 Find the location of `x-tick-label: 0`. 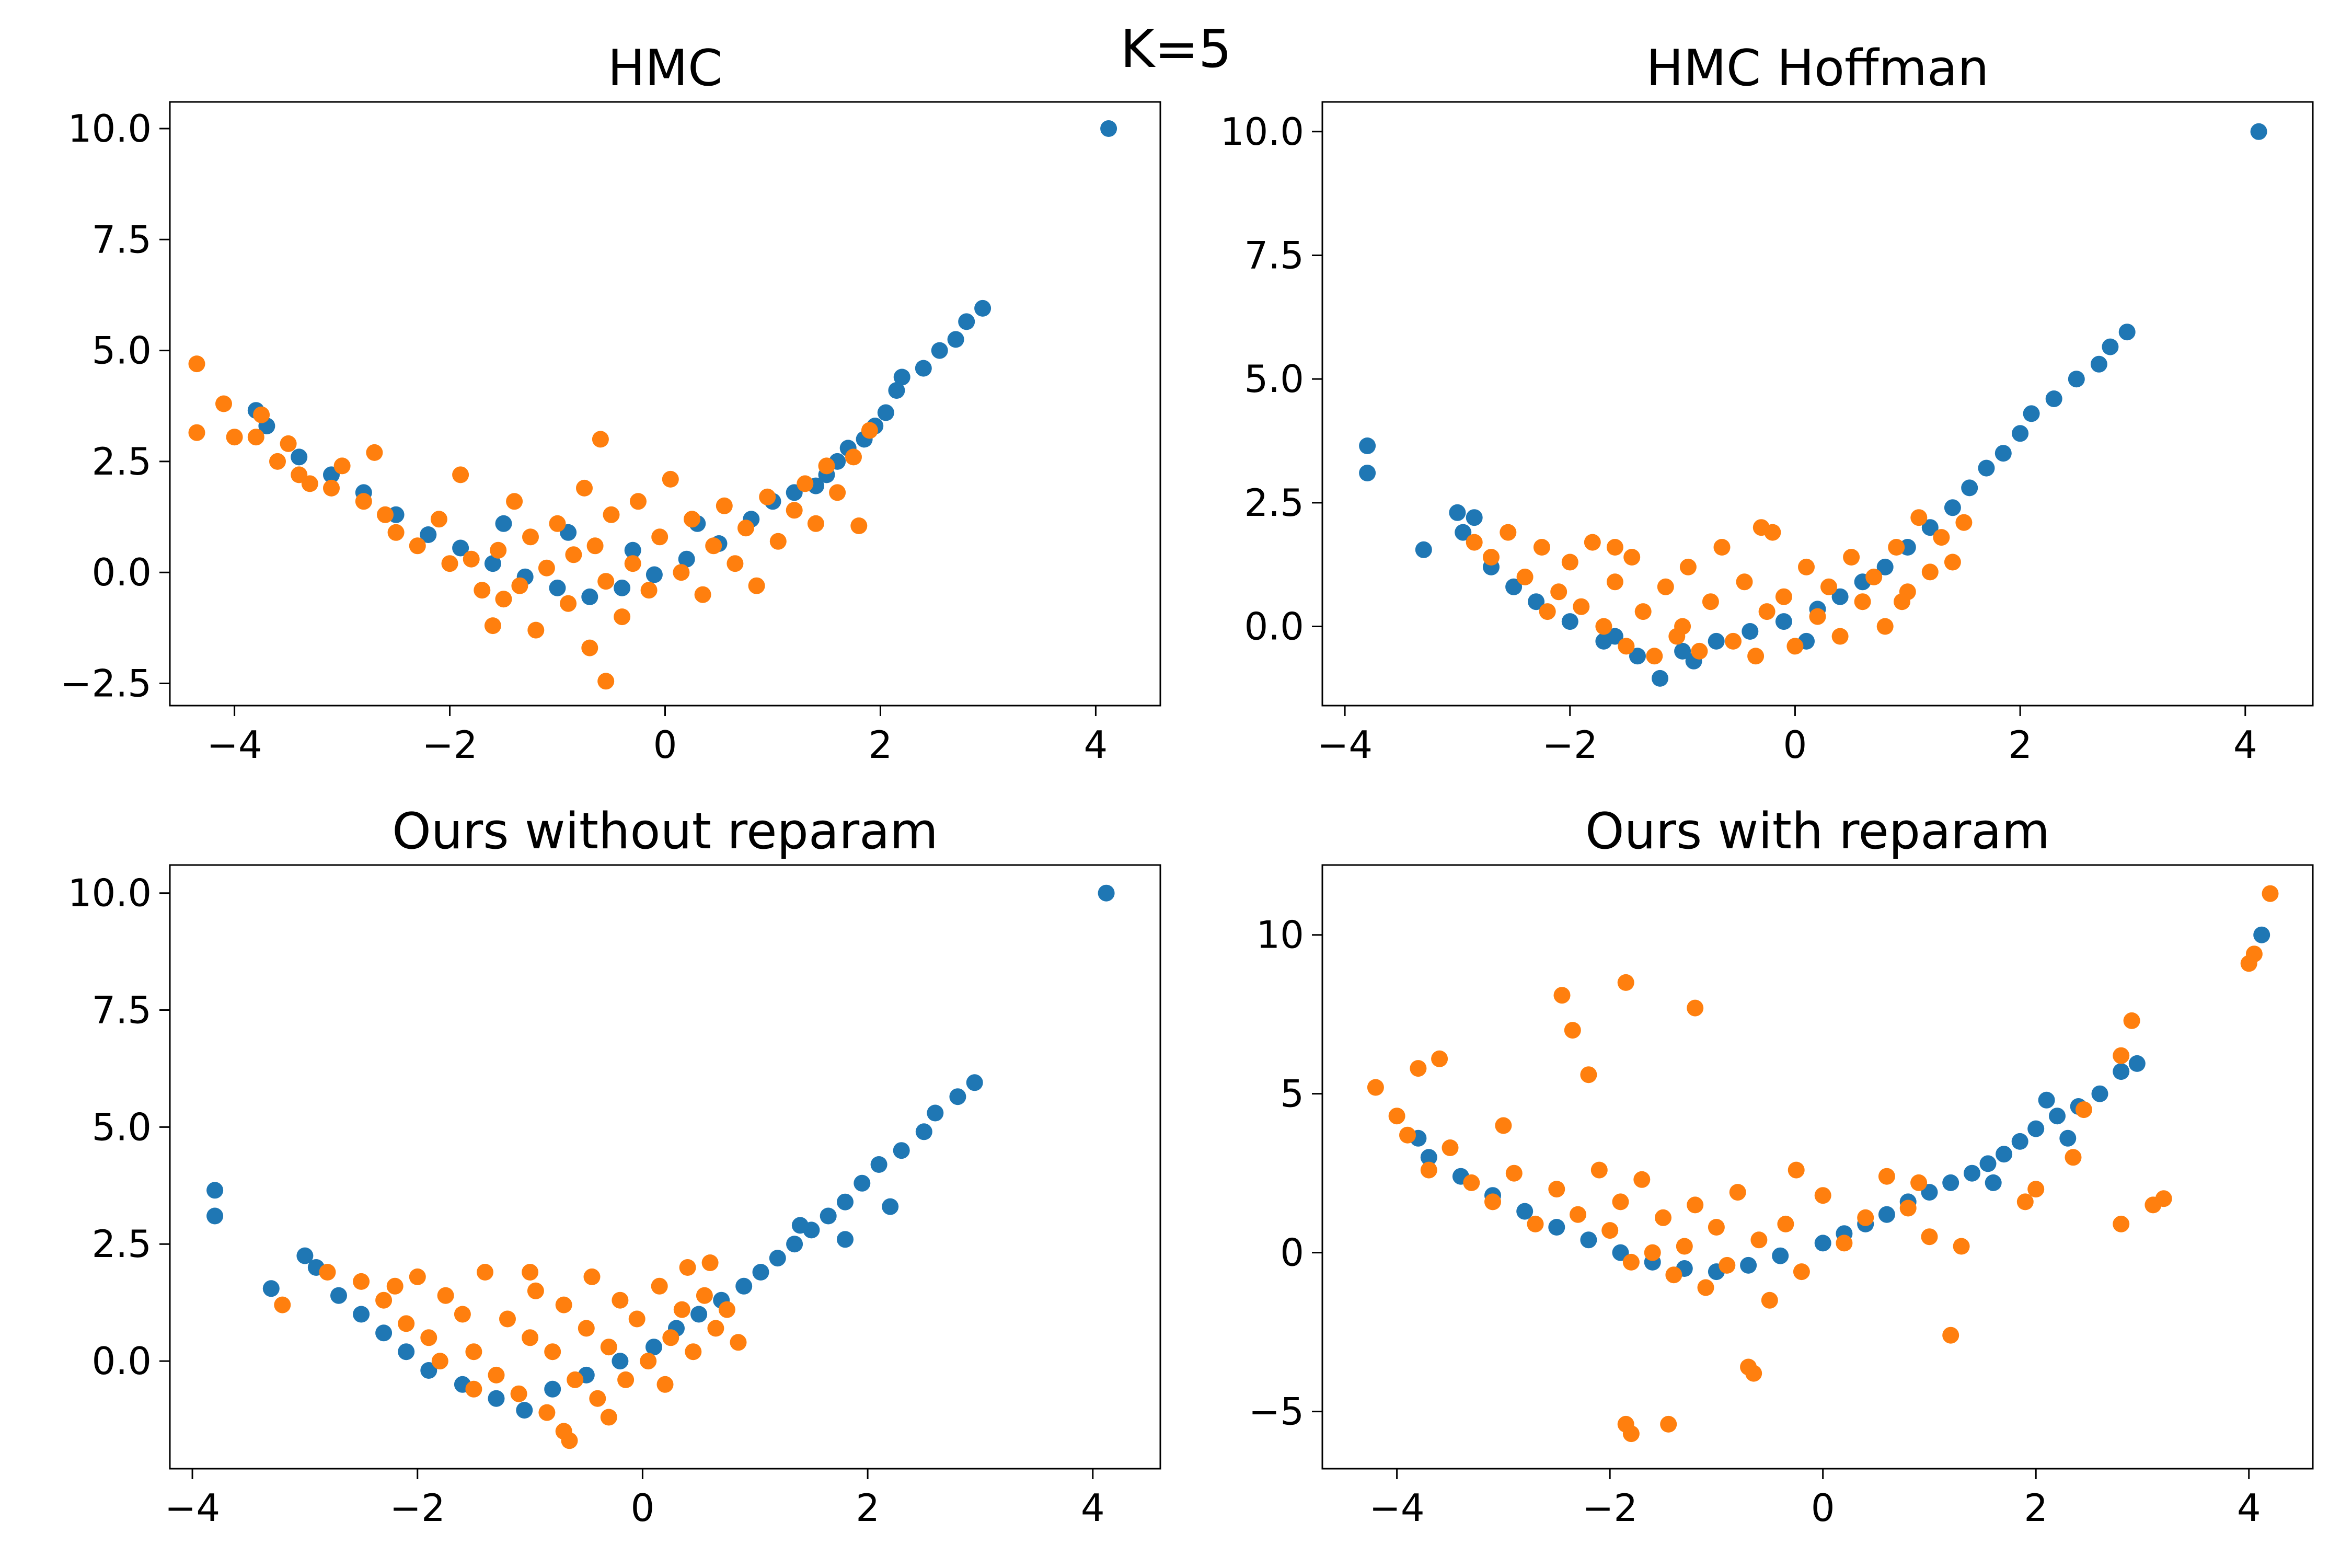

x-tick-label: 0 is located at coordinates (643, 1508).